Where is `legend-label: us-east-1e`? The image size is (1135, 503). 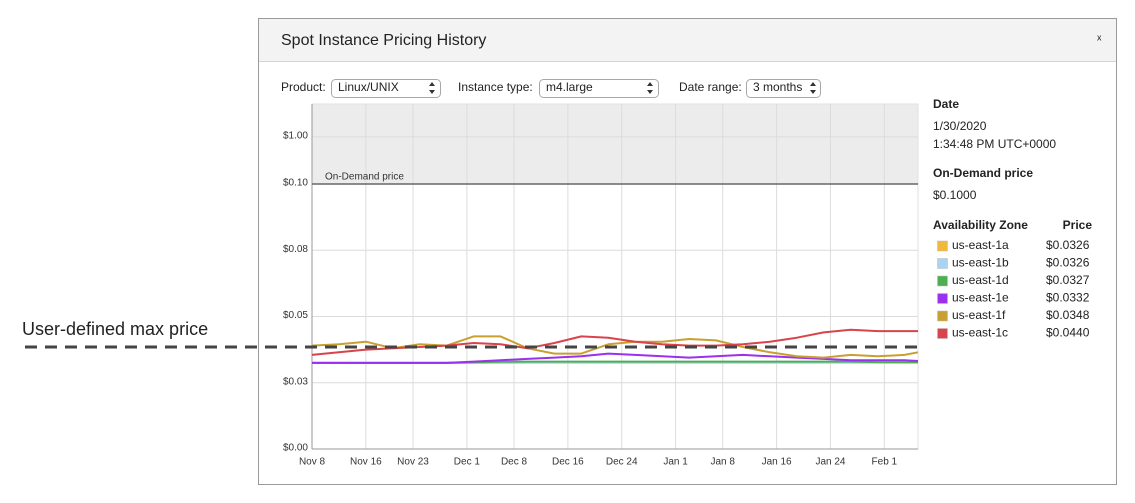 legend-label: us-east-1e is located at coordinates (980, 298).